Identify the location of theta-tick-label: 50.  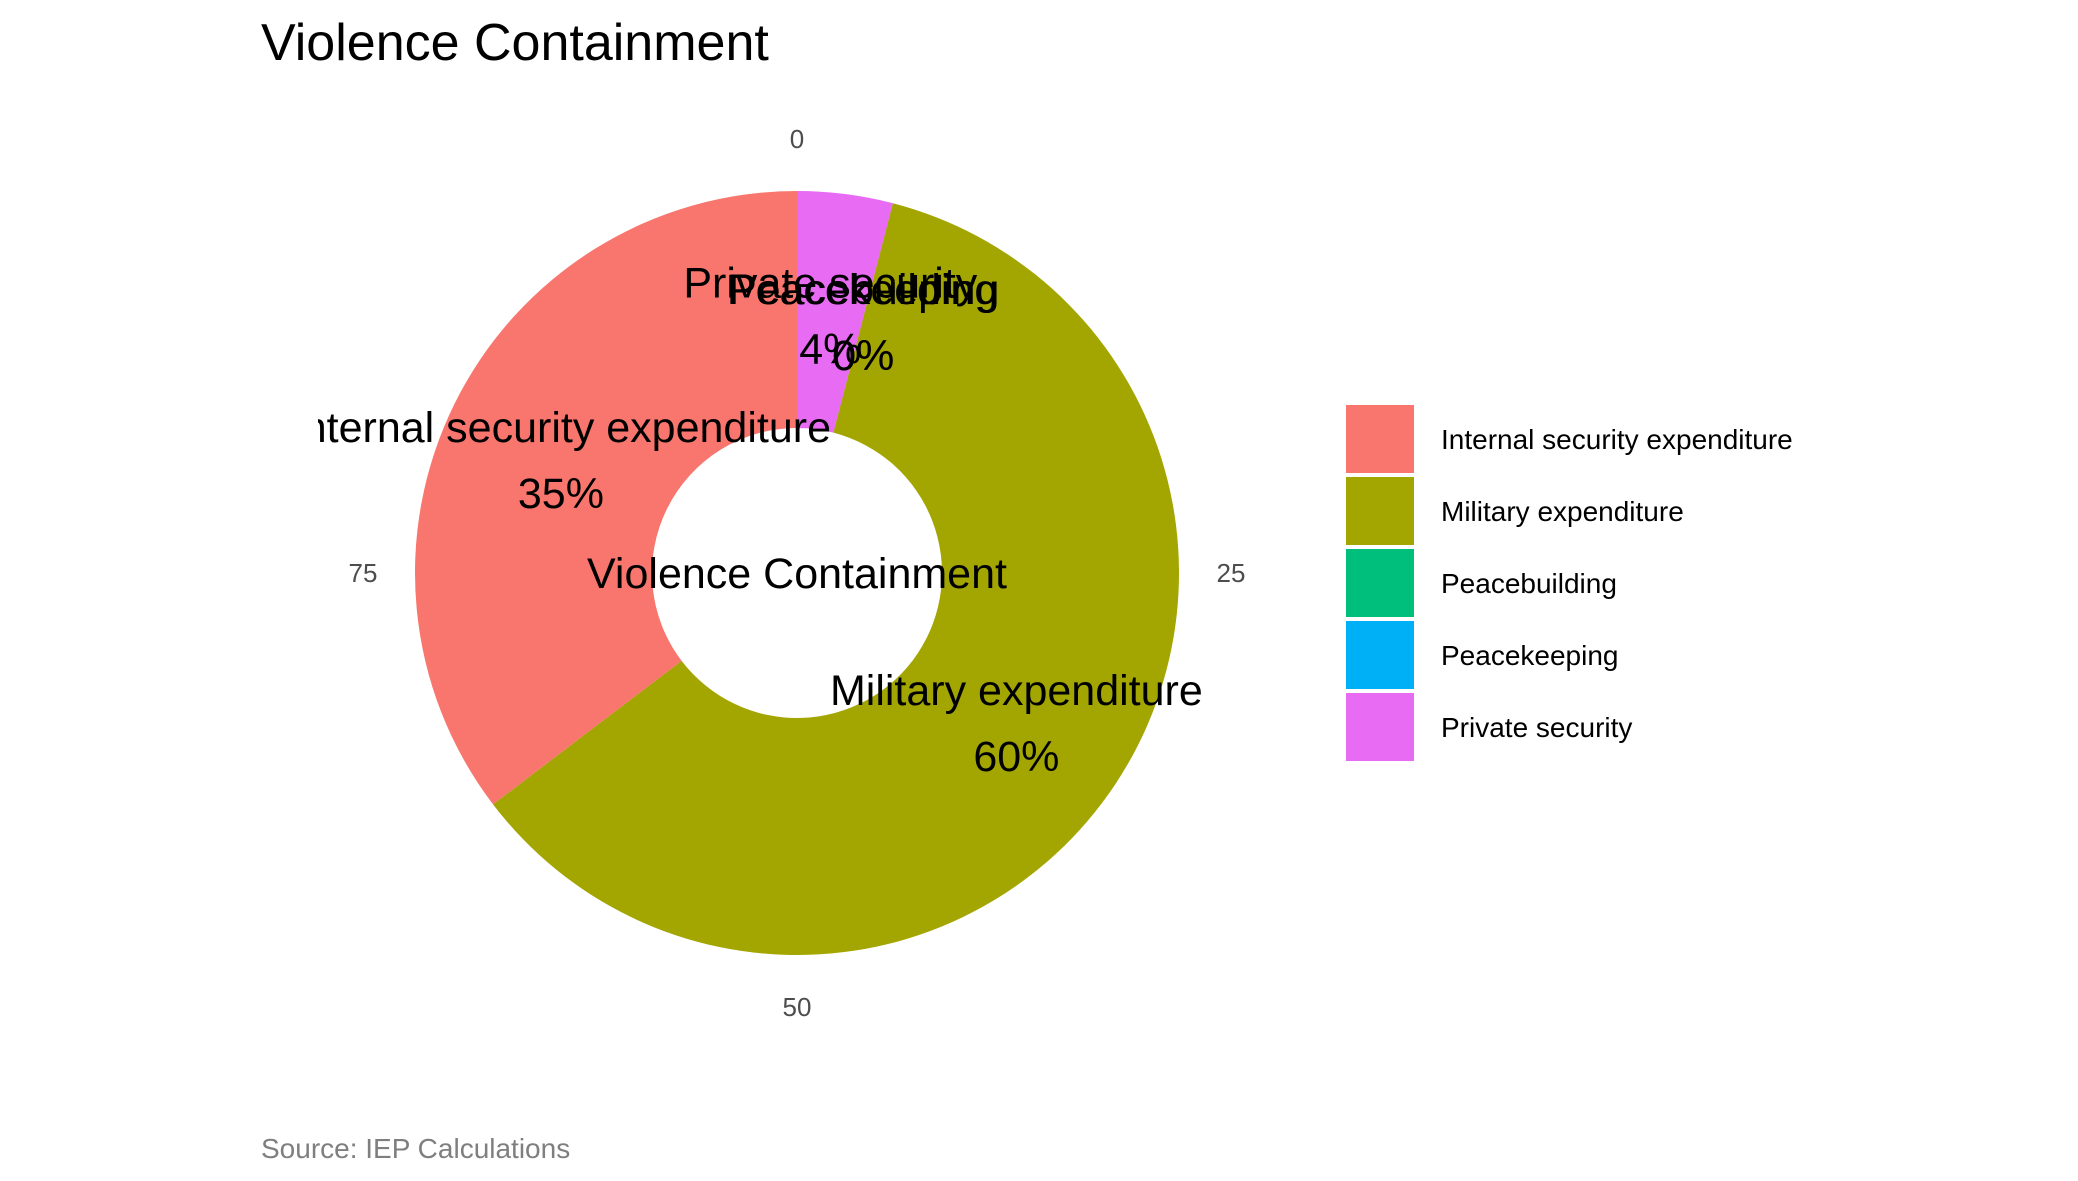
(797, 1007).